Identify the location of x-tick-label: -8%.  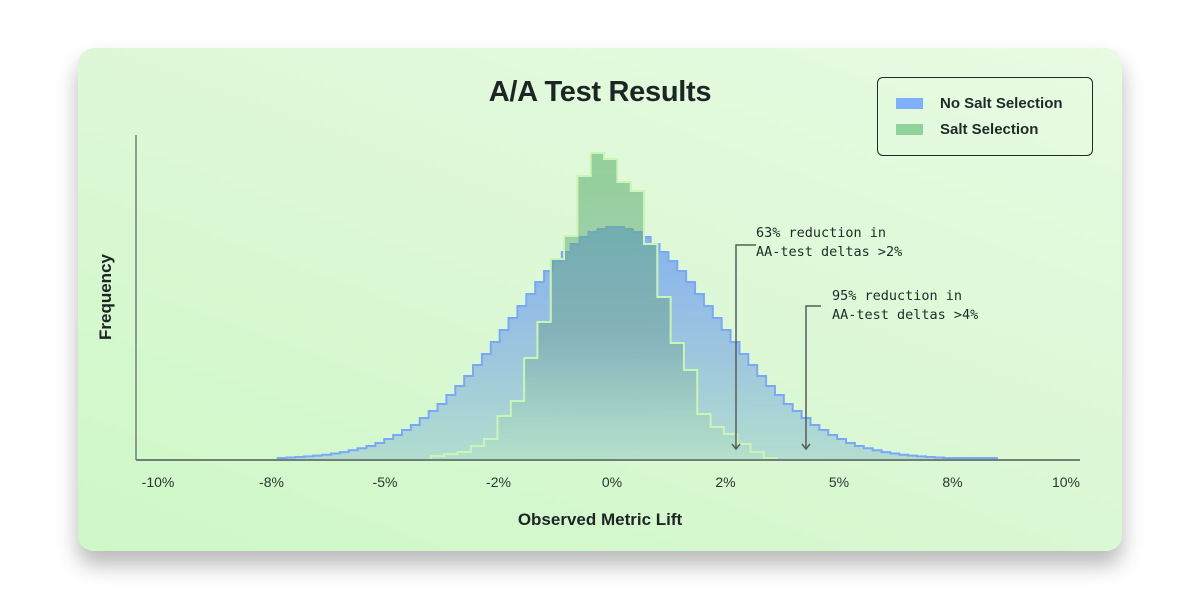
(271, 482).